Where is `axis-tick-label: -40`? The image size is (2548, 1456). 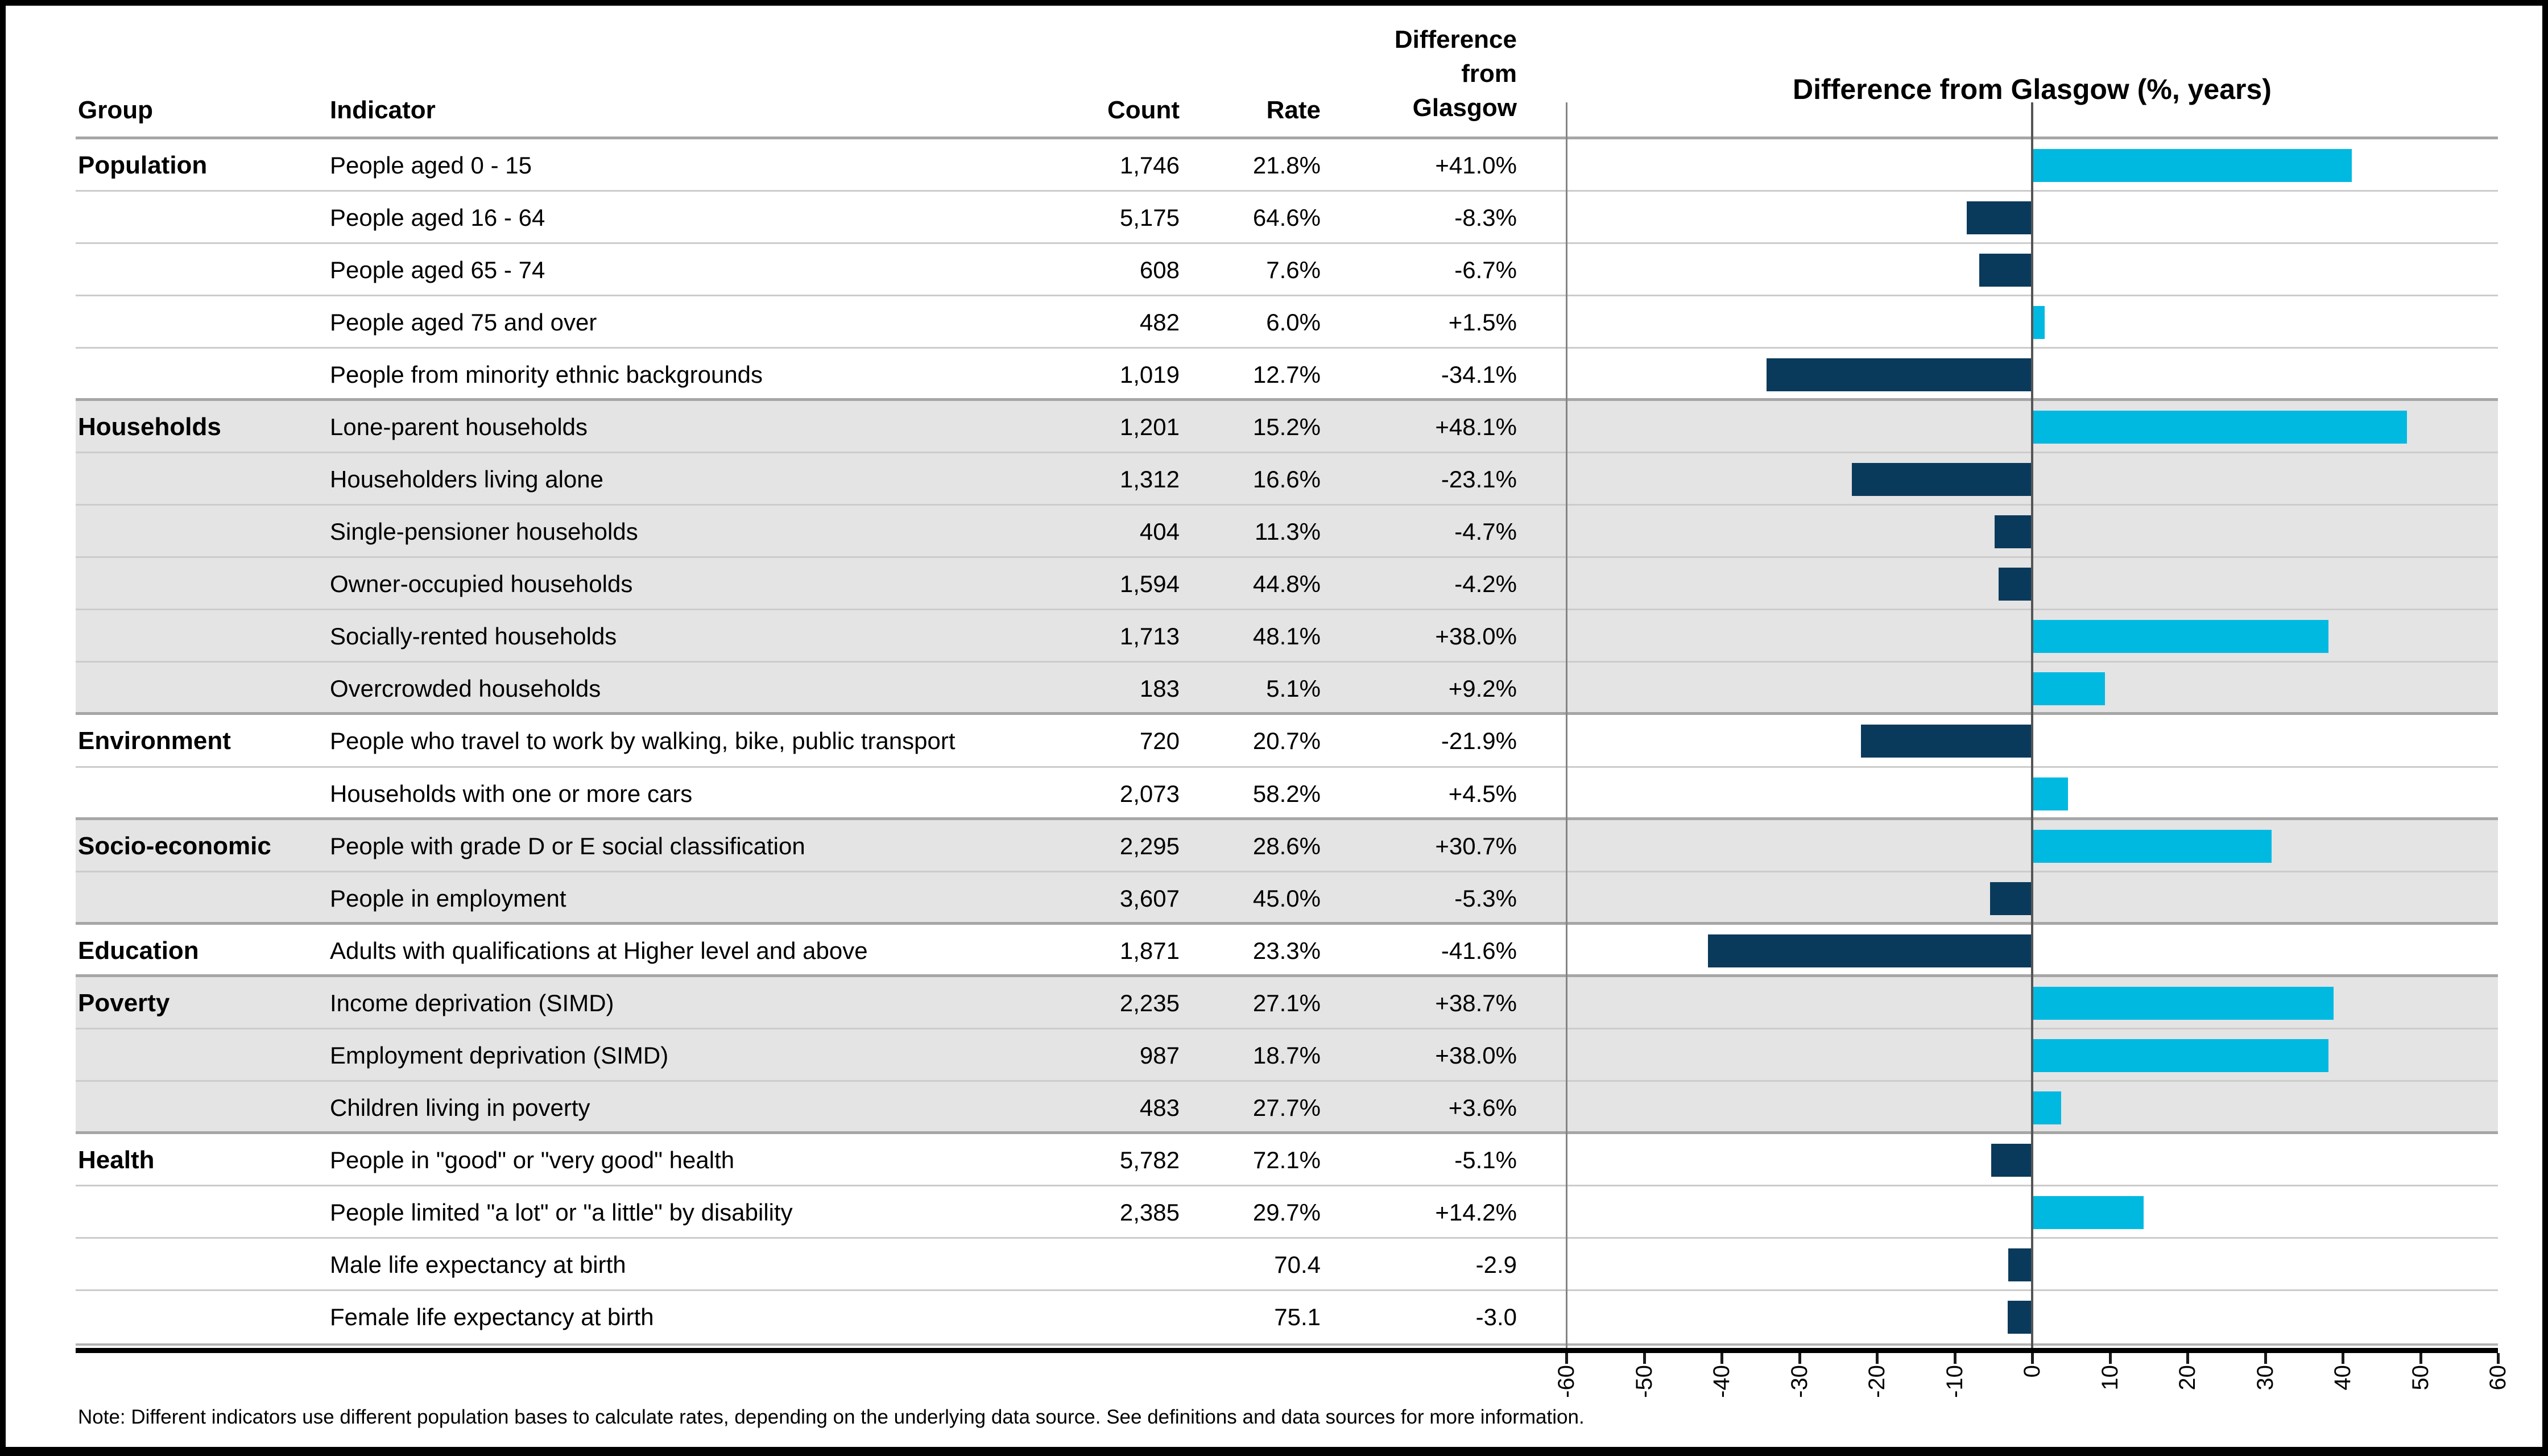
axis-tick-label: -40 is located at coordinates (1721, 1381).